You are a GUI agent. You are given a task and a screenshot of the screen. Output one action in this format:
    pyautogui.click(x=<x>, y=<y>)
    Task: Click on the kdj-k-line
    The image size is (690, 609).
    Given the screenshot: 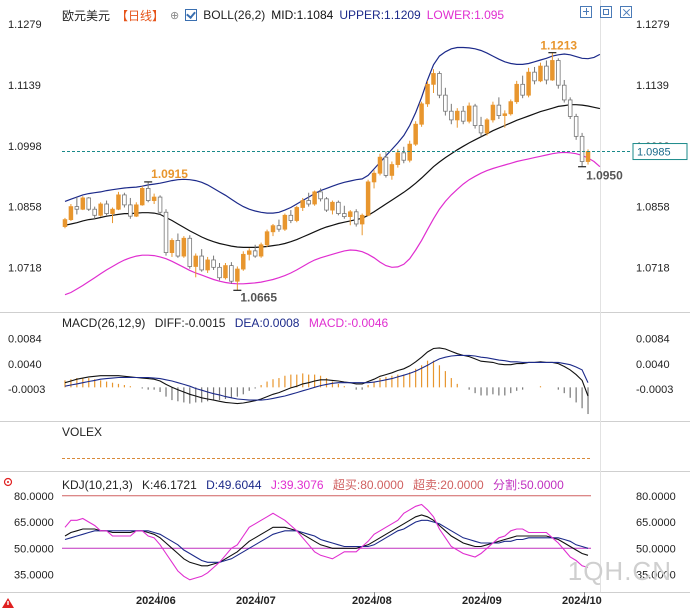 What is the action you would take?
    pyautogui.click(x=326, y=540)
    